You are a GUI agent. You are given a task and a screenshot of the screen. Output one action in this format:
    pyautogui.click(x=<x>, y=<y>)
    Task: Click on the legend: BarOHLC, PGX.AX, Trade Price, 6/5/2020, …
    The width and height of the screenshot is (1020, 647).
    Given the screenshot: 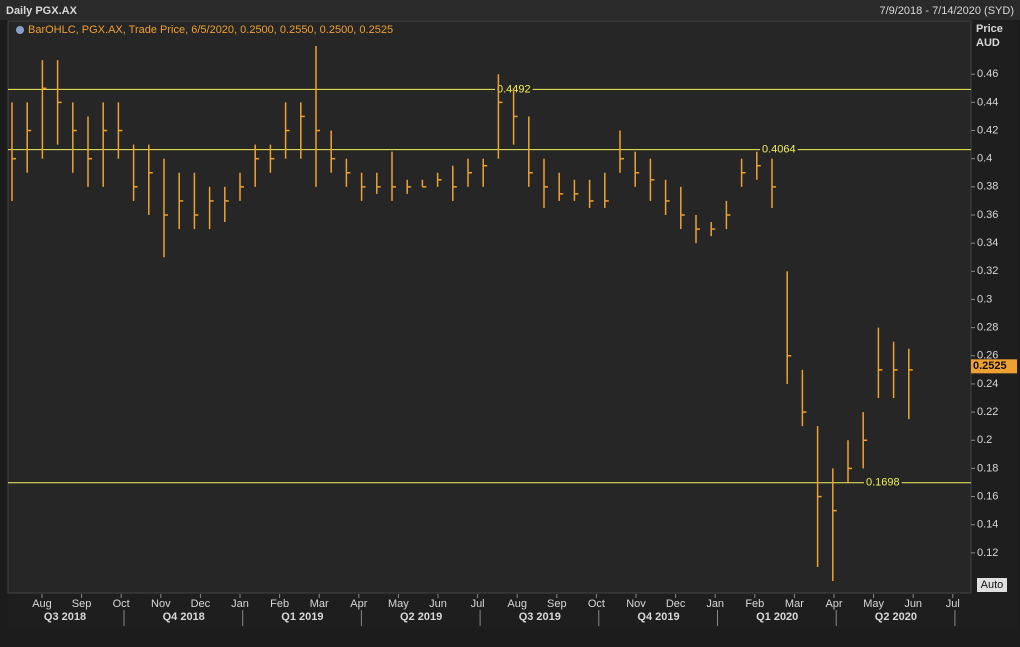 What is the action you would take?
    pyautogui.click(x=210, y=30)
    